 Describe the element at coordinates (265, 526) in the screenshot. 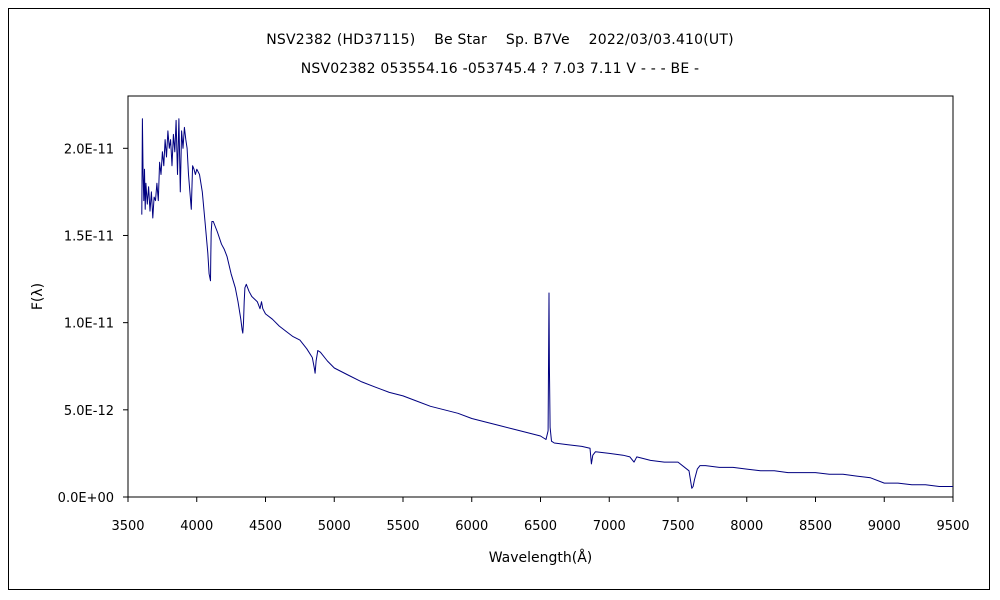

I see `x-tick-label: 4500` at that location.